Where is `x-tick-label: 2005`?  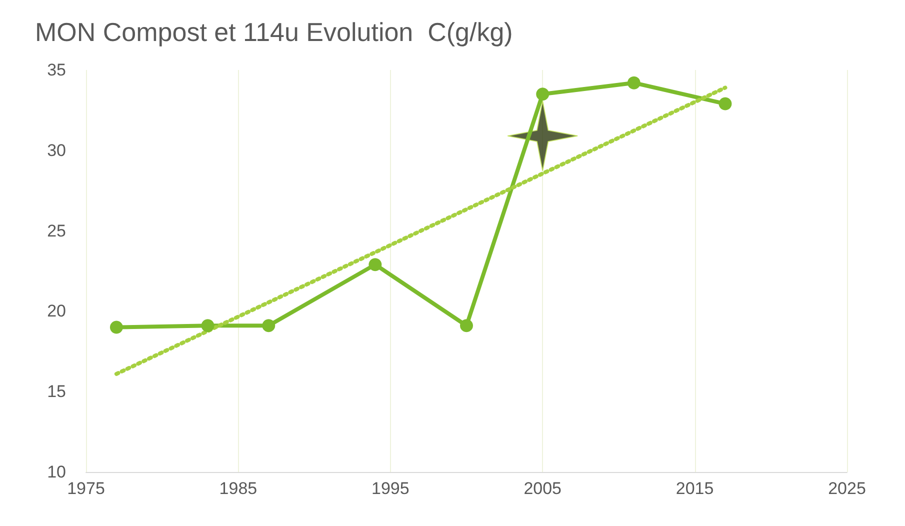
x-tick-label: 2005 is located at coordinates (543, 488).